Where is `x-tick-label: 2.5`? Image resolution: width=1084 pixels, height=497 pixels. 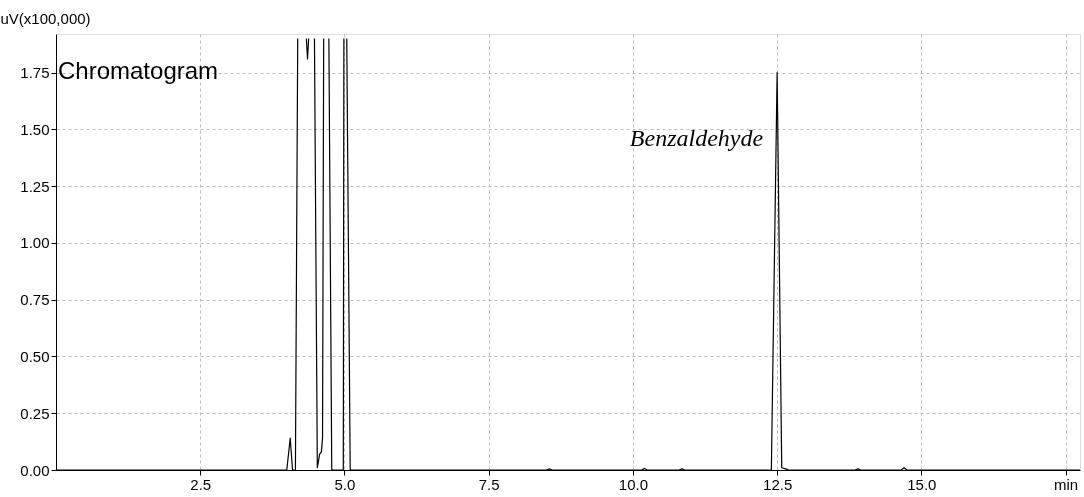
x-tick-label: 2.5 is located at coordinates (201, 484).